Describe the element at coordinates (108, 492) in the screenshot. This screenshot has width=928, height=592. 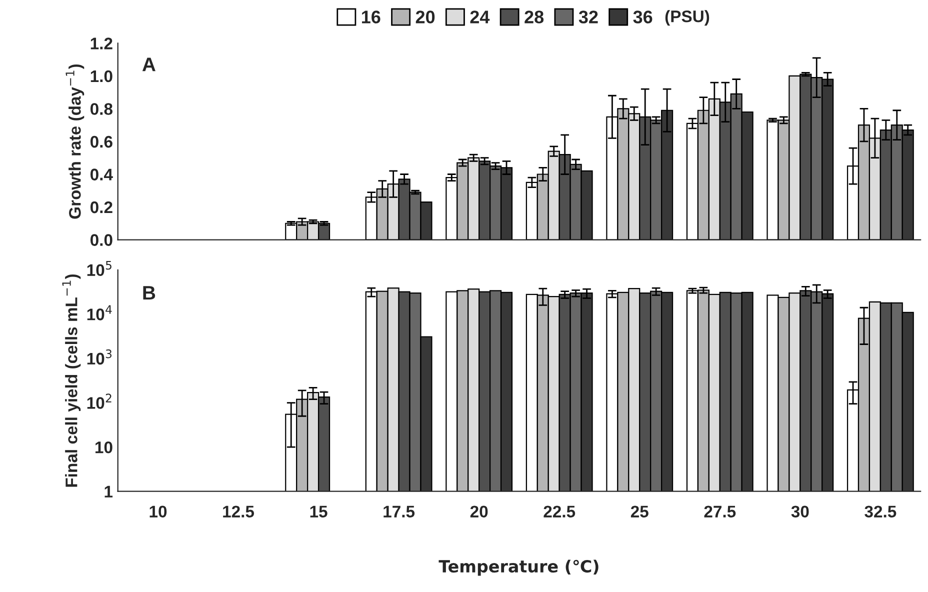
I see `y-tick-label: 1` at that location.